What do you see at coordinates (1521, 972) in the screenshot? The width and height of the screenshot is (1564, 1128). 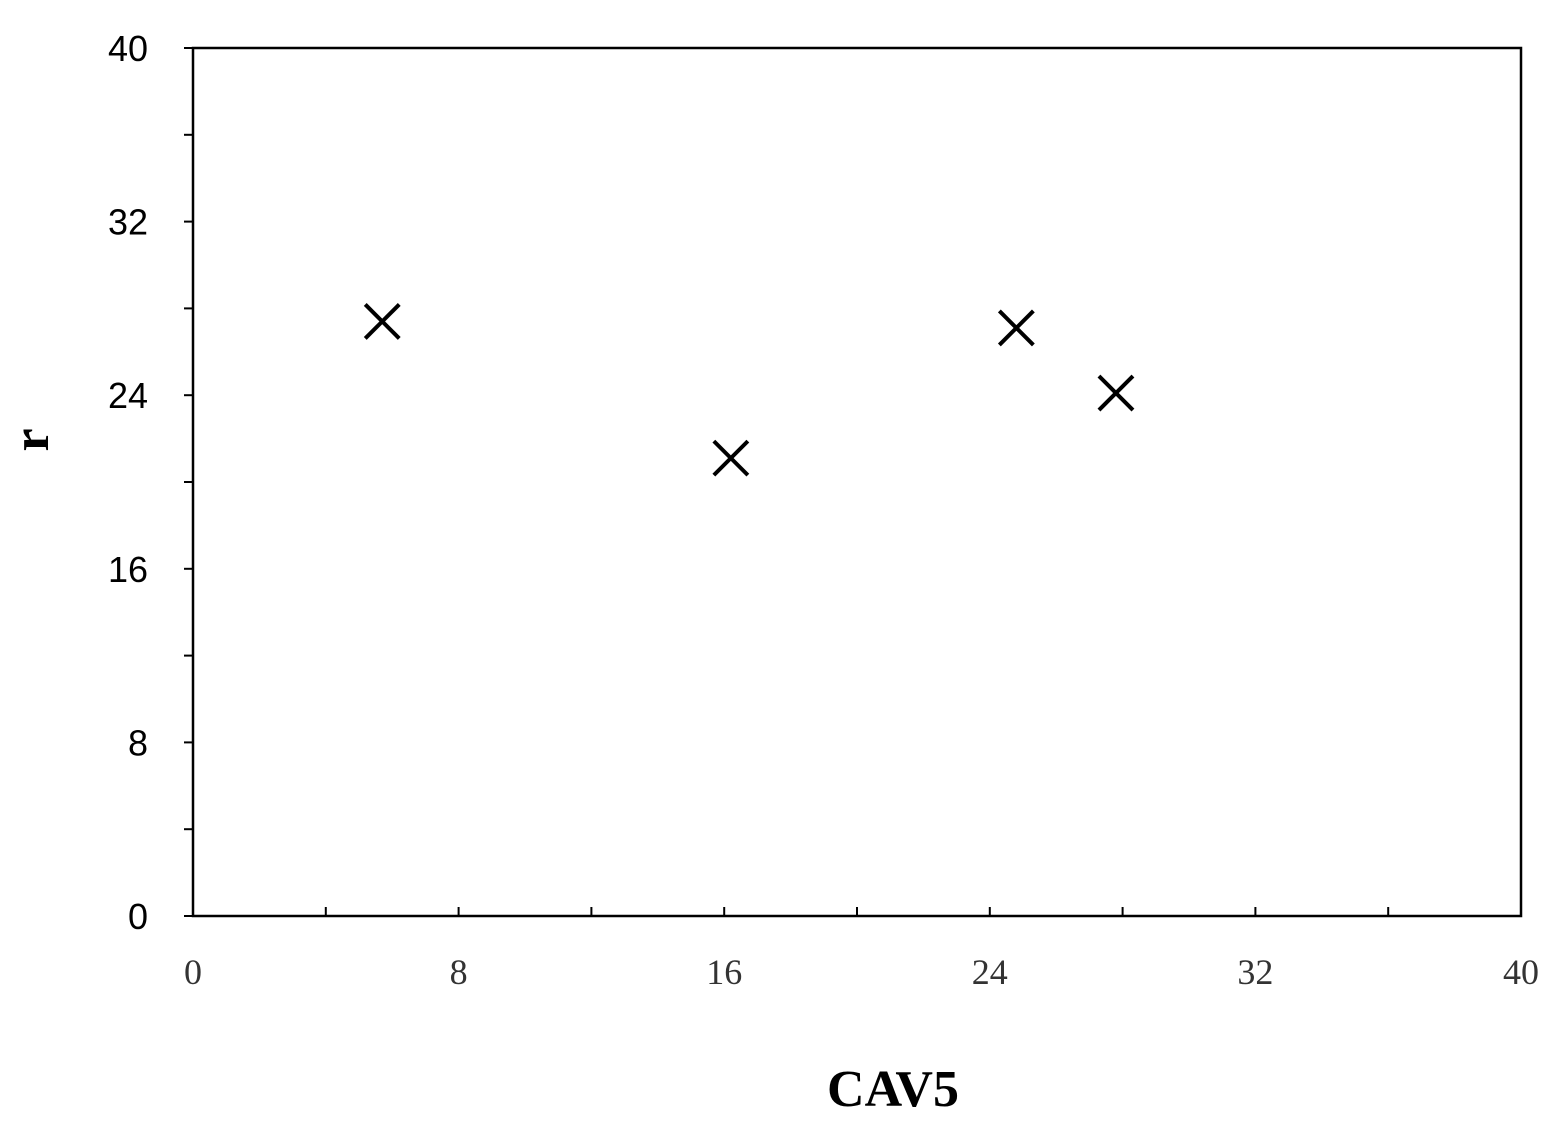 I see `x-tick-label: 40` at bounding box center [1521, 972].